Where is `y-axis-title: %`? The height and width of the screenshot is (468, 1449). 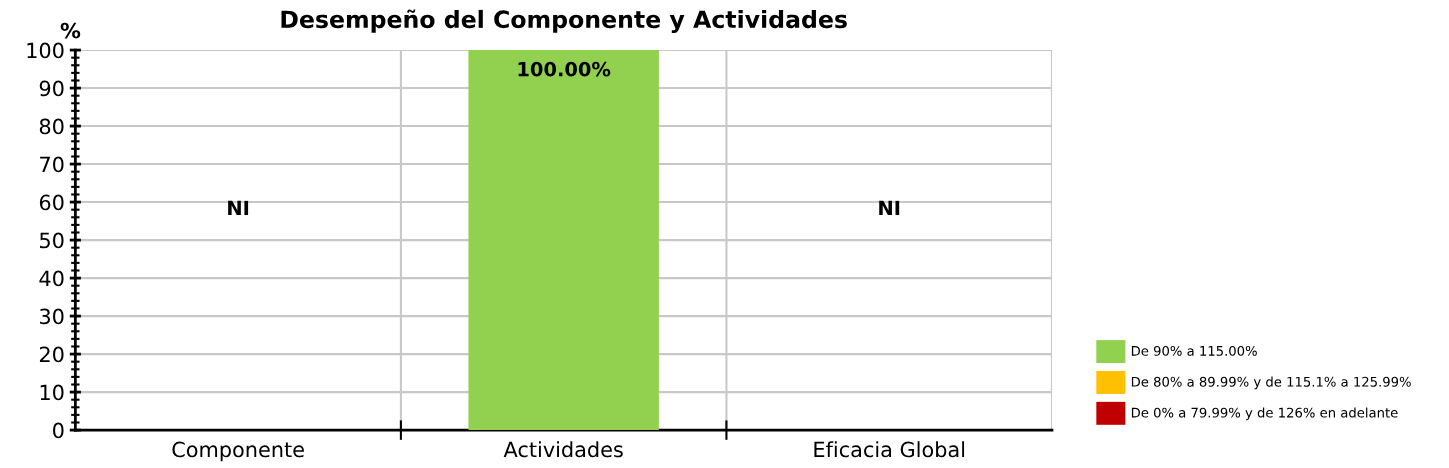
y-axis-title: % is located at coordinates (70, 30).